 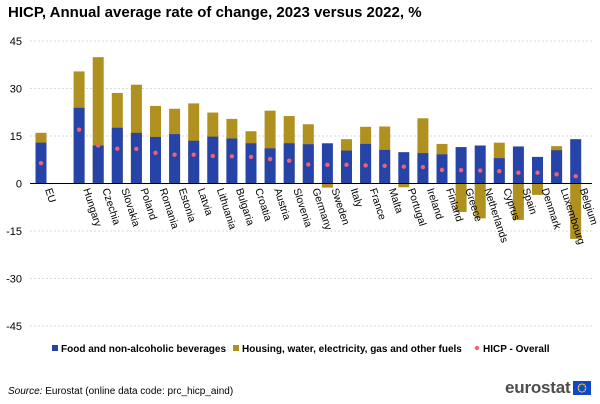 I want to click on x-tick-label: Ireland, so click(x=434, y=204).